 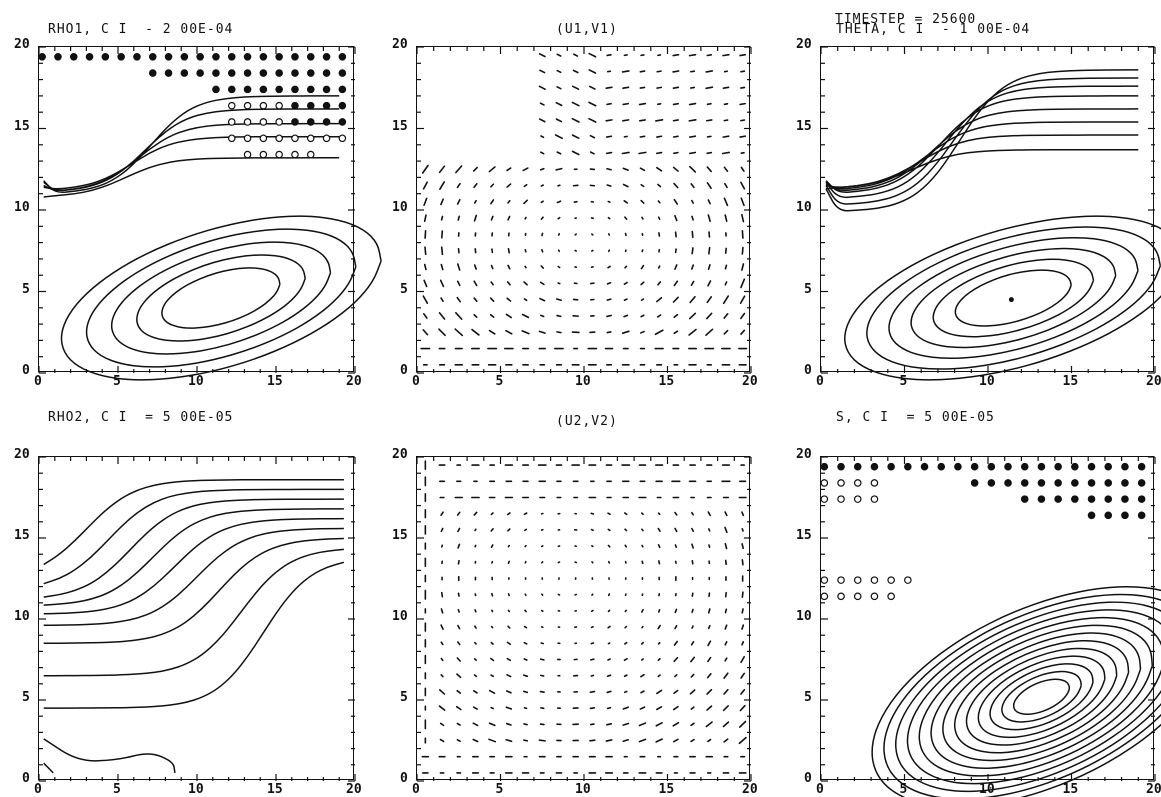 I want to click on x-tick-label: 20, so click(x=1153, y=381).